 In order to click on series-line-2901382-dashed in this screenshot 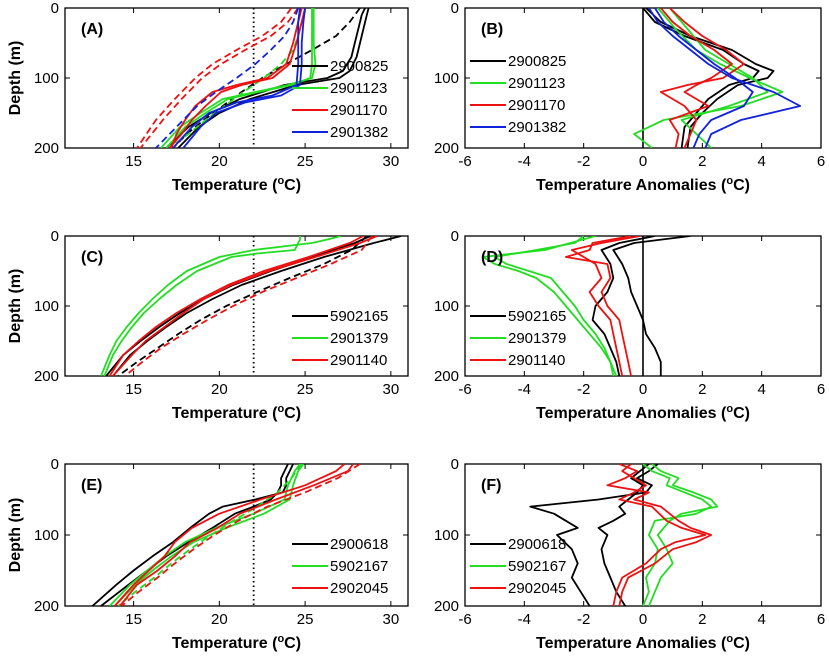, I will do `click(227, 78)`.